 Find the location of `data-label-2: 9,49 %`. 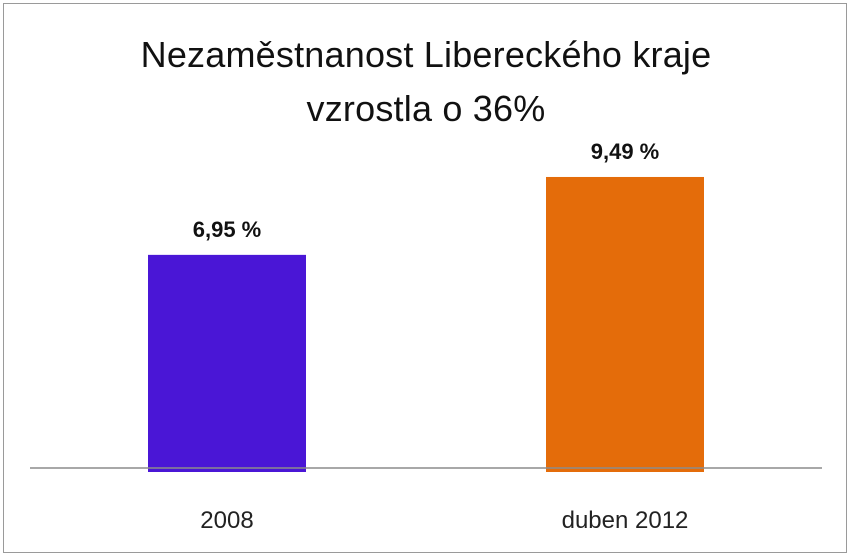

data-label-2: 9,49 % is located at coordinates (625, 151).